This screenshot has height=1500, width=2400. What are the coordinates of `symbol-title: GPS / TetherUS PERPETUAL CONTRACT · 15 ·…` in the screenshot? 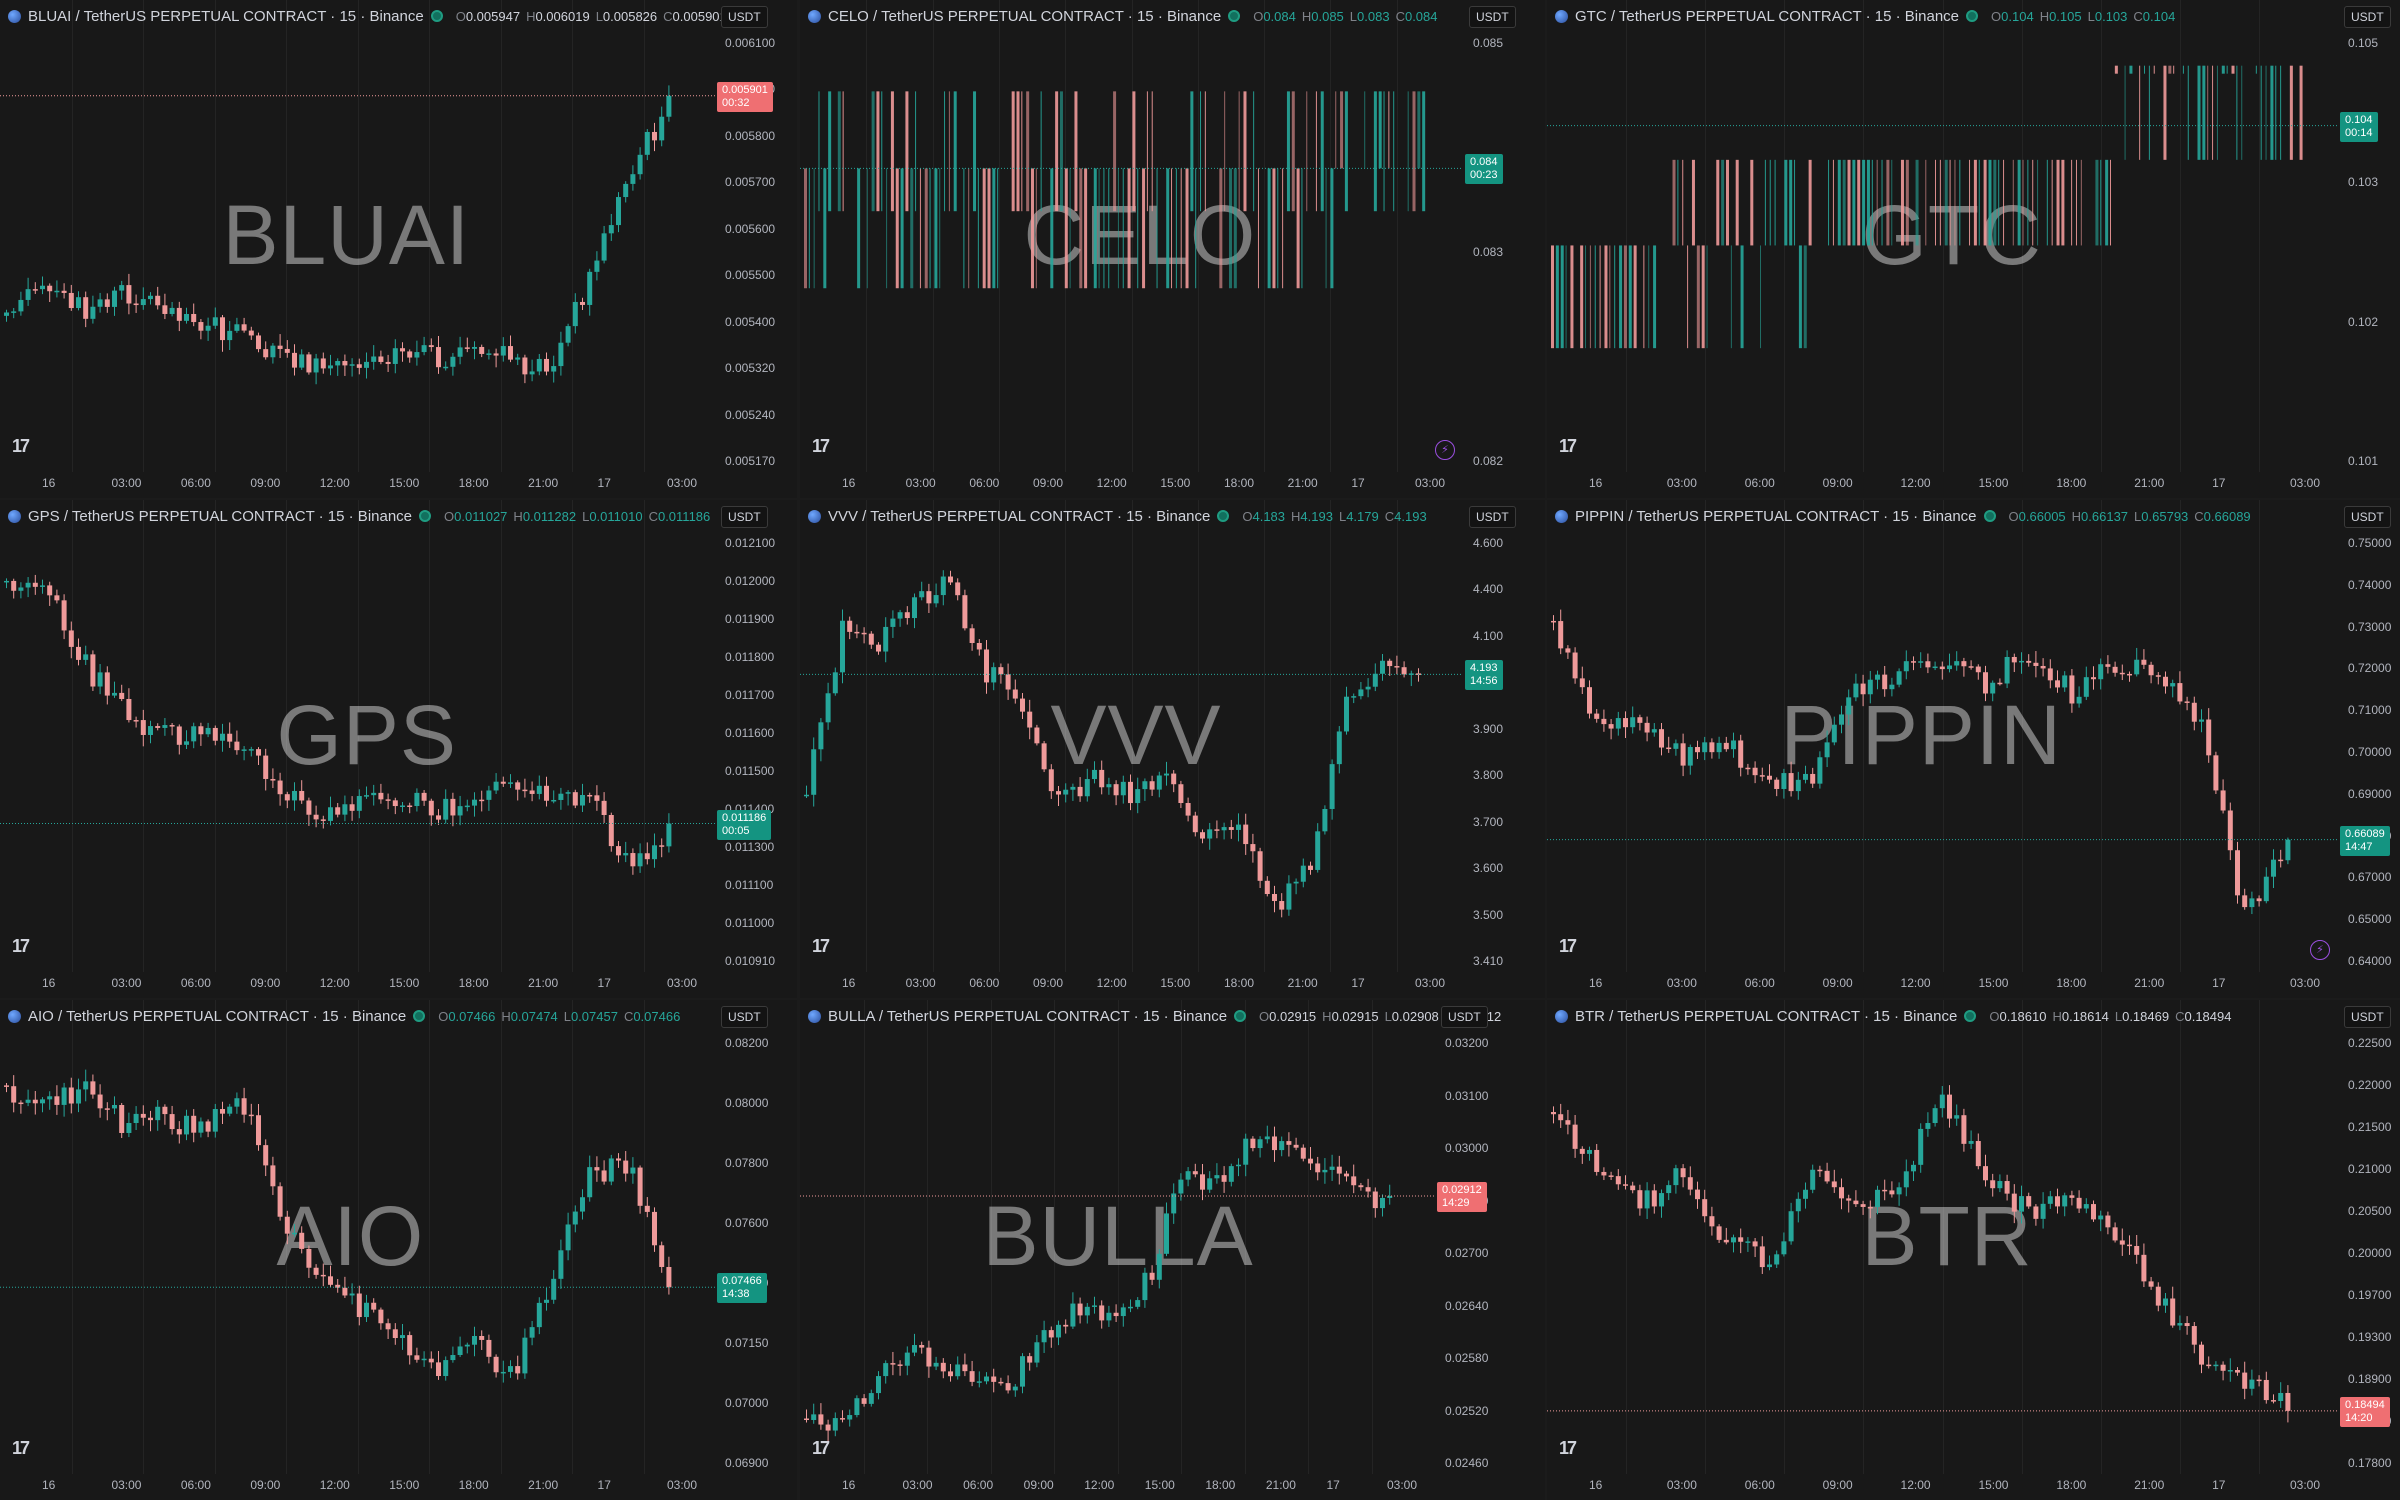 It's located at (220, 516).